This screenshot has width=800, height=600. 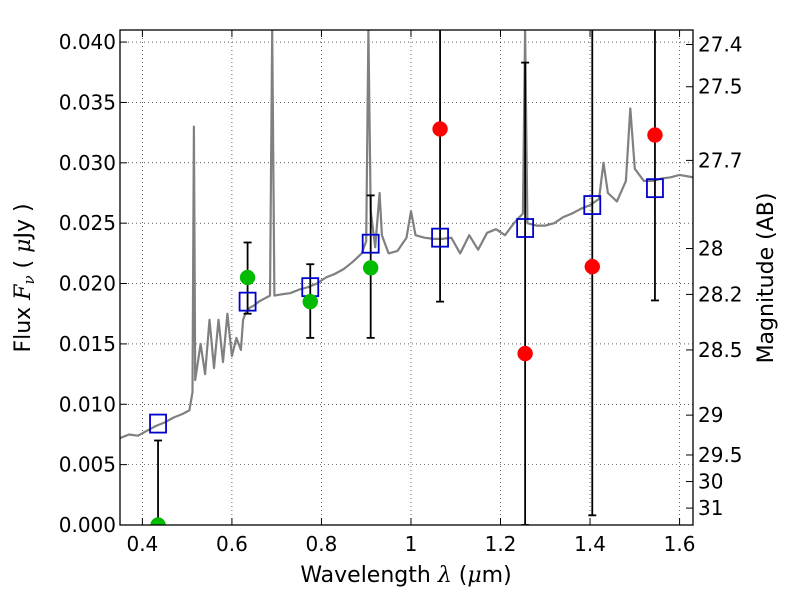 What do you see at coordinates (87, 344) in the screenshot?
I see `y-tick-label: 0.015` at bounding box center [87, 344].